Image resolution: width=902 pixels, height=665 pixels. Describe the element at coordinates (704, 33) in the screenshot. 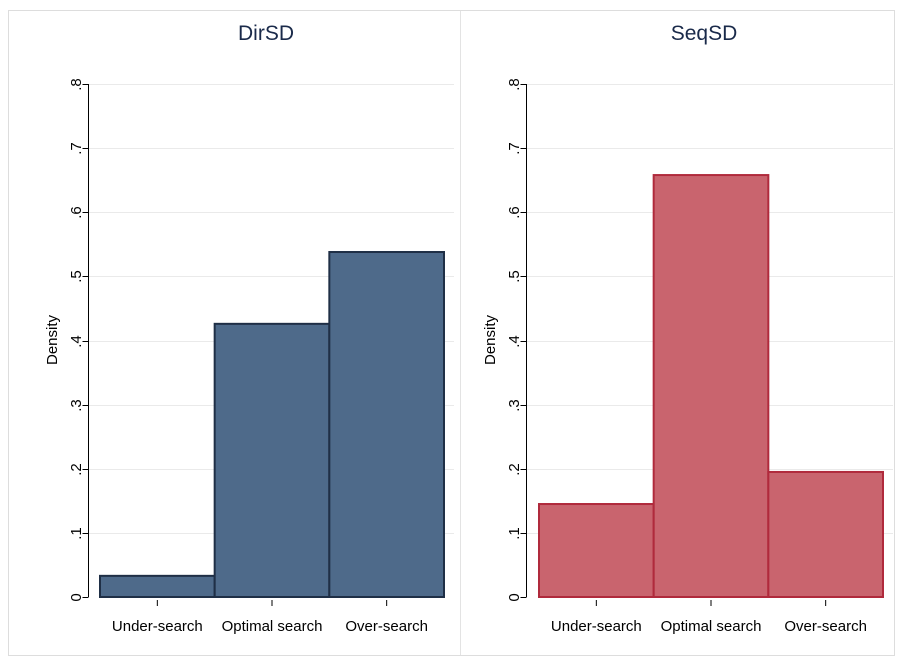

I see `panel-title: SeqSD` at that location.